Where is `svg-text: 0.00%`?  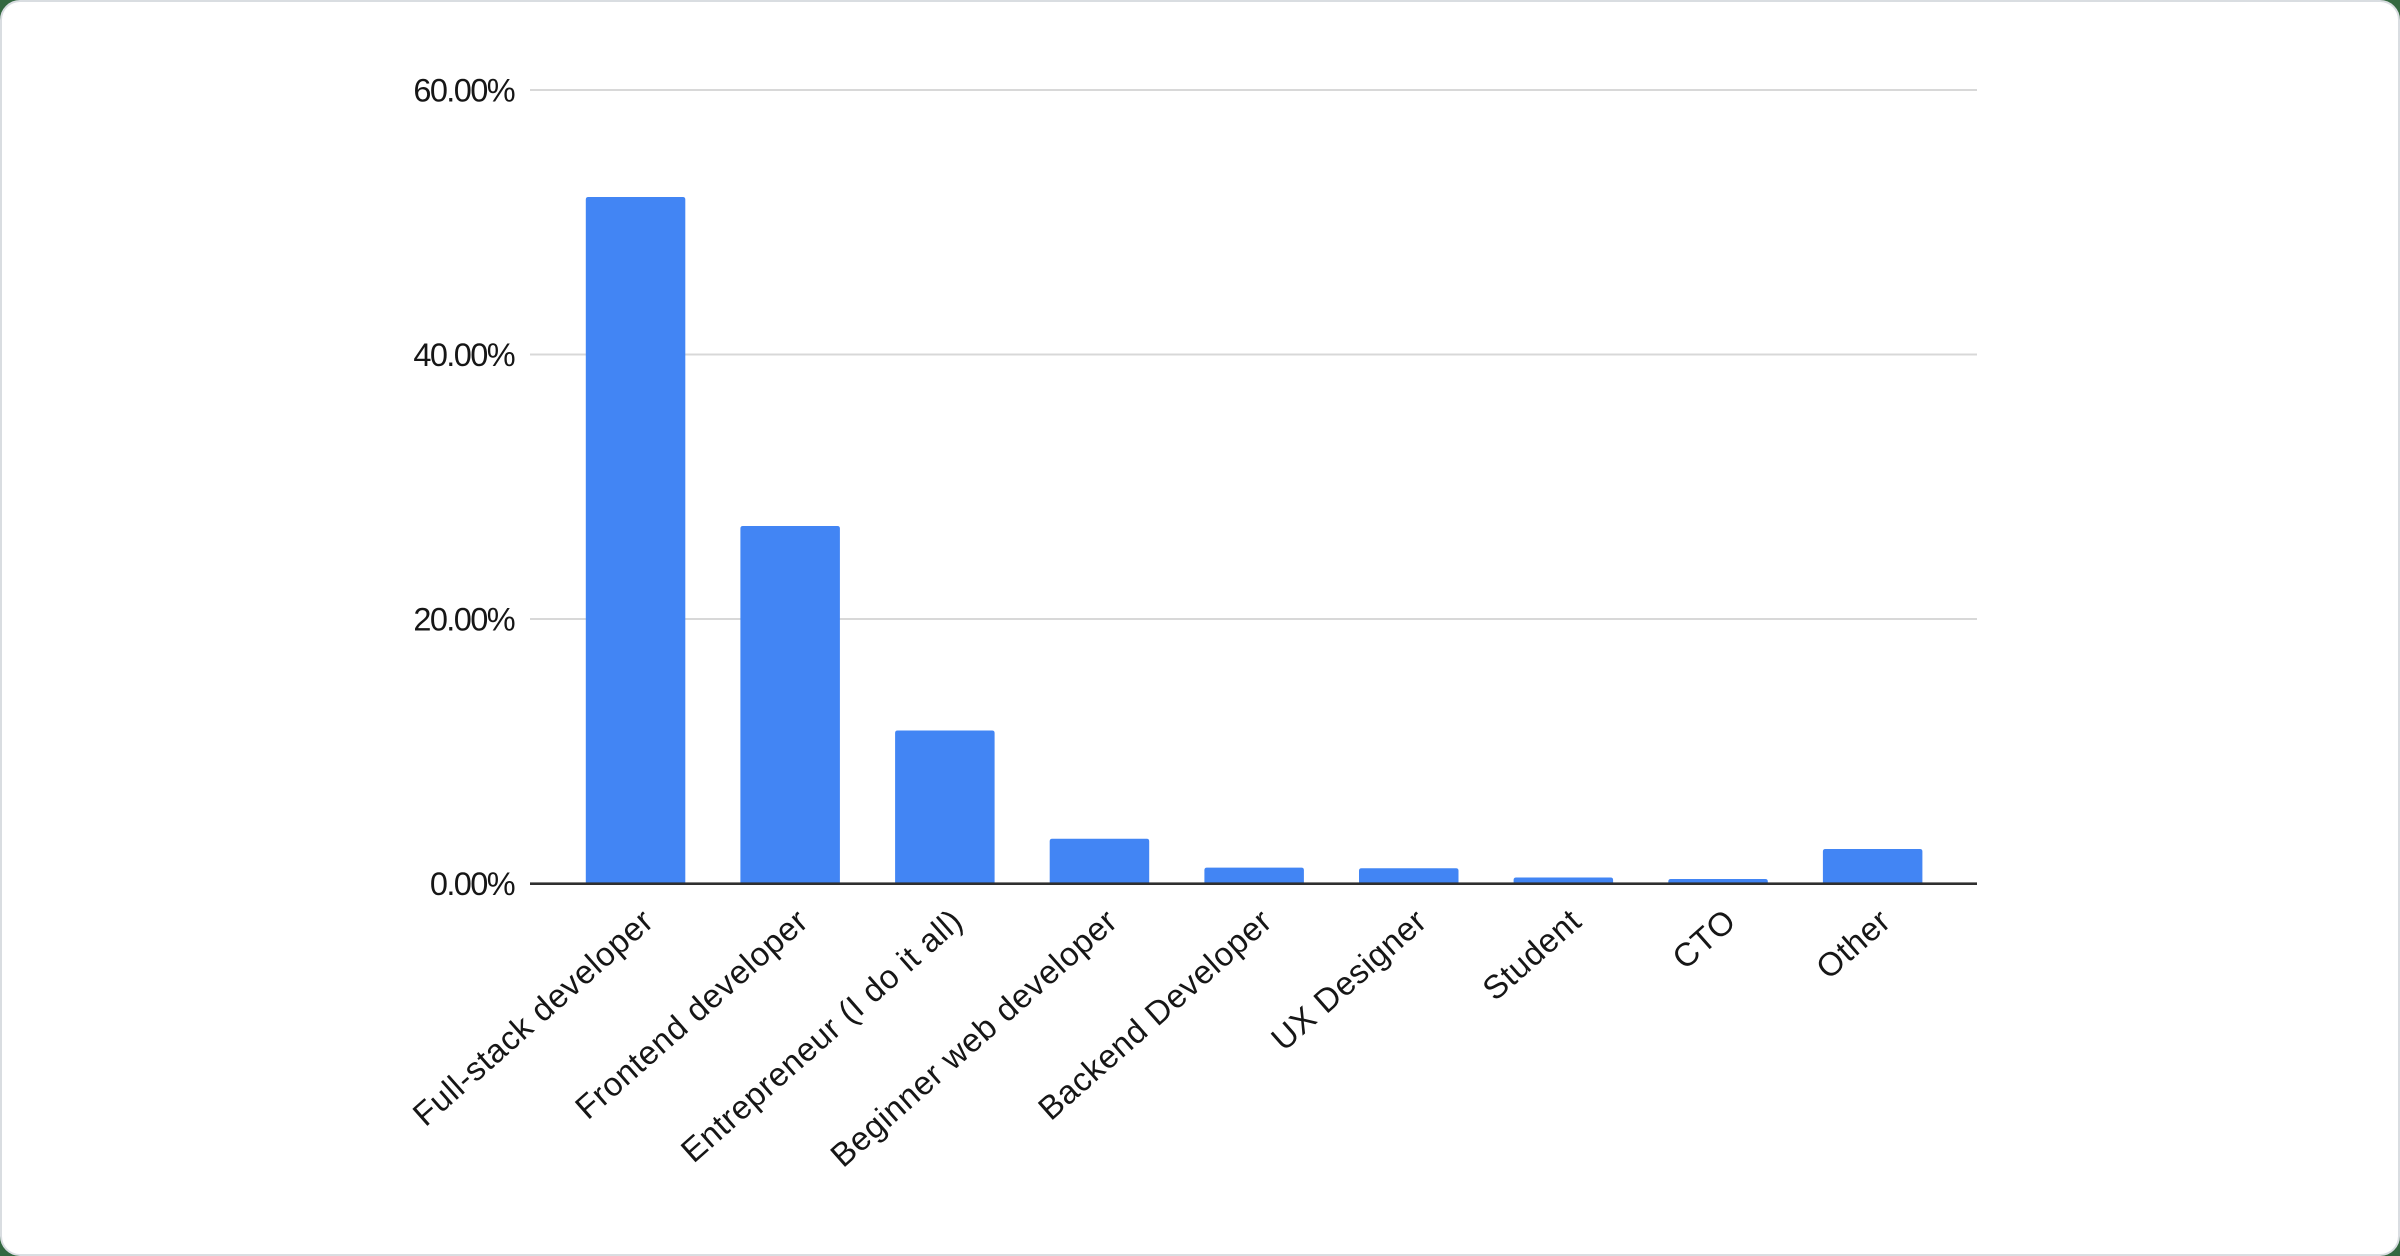
svg-text: 0.00% is located at coordinates (472, 884).